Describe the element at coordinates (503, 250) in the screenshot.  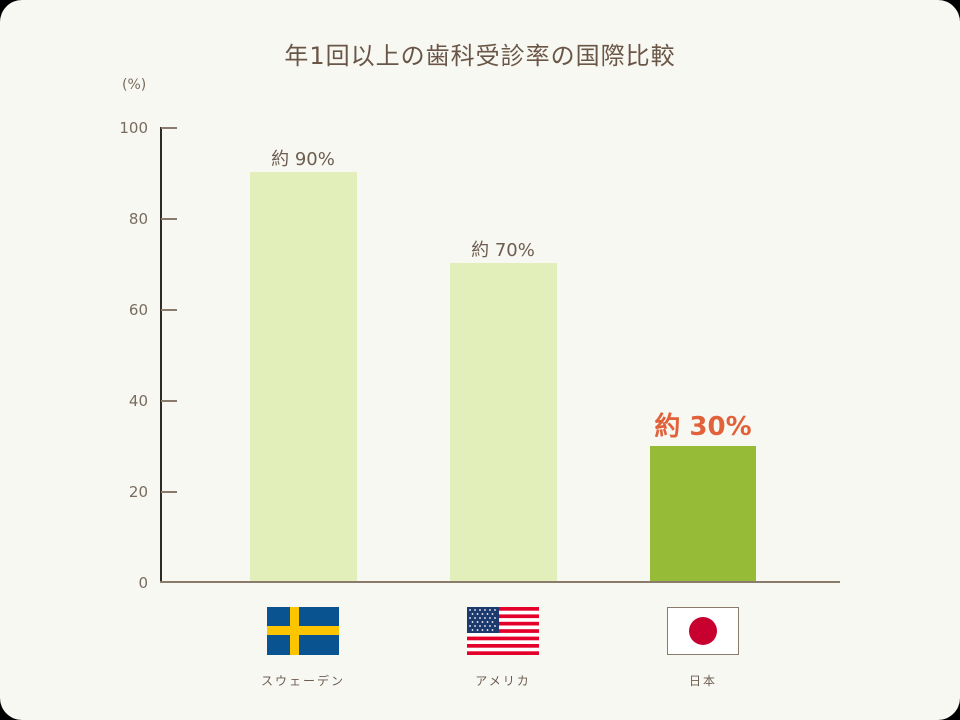
I see `bar-value-label-usa: 約 70%` at that location.